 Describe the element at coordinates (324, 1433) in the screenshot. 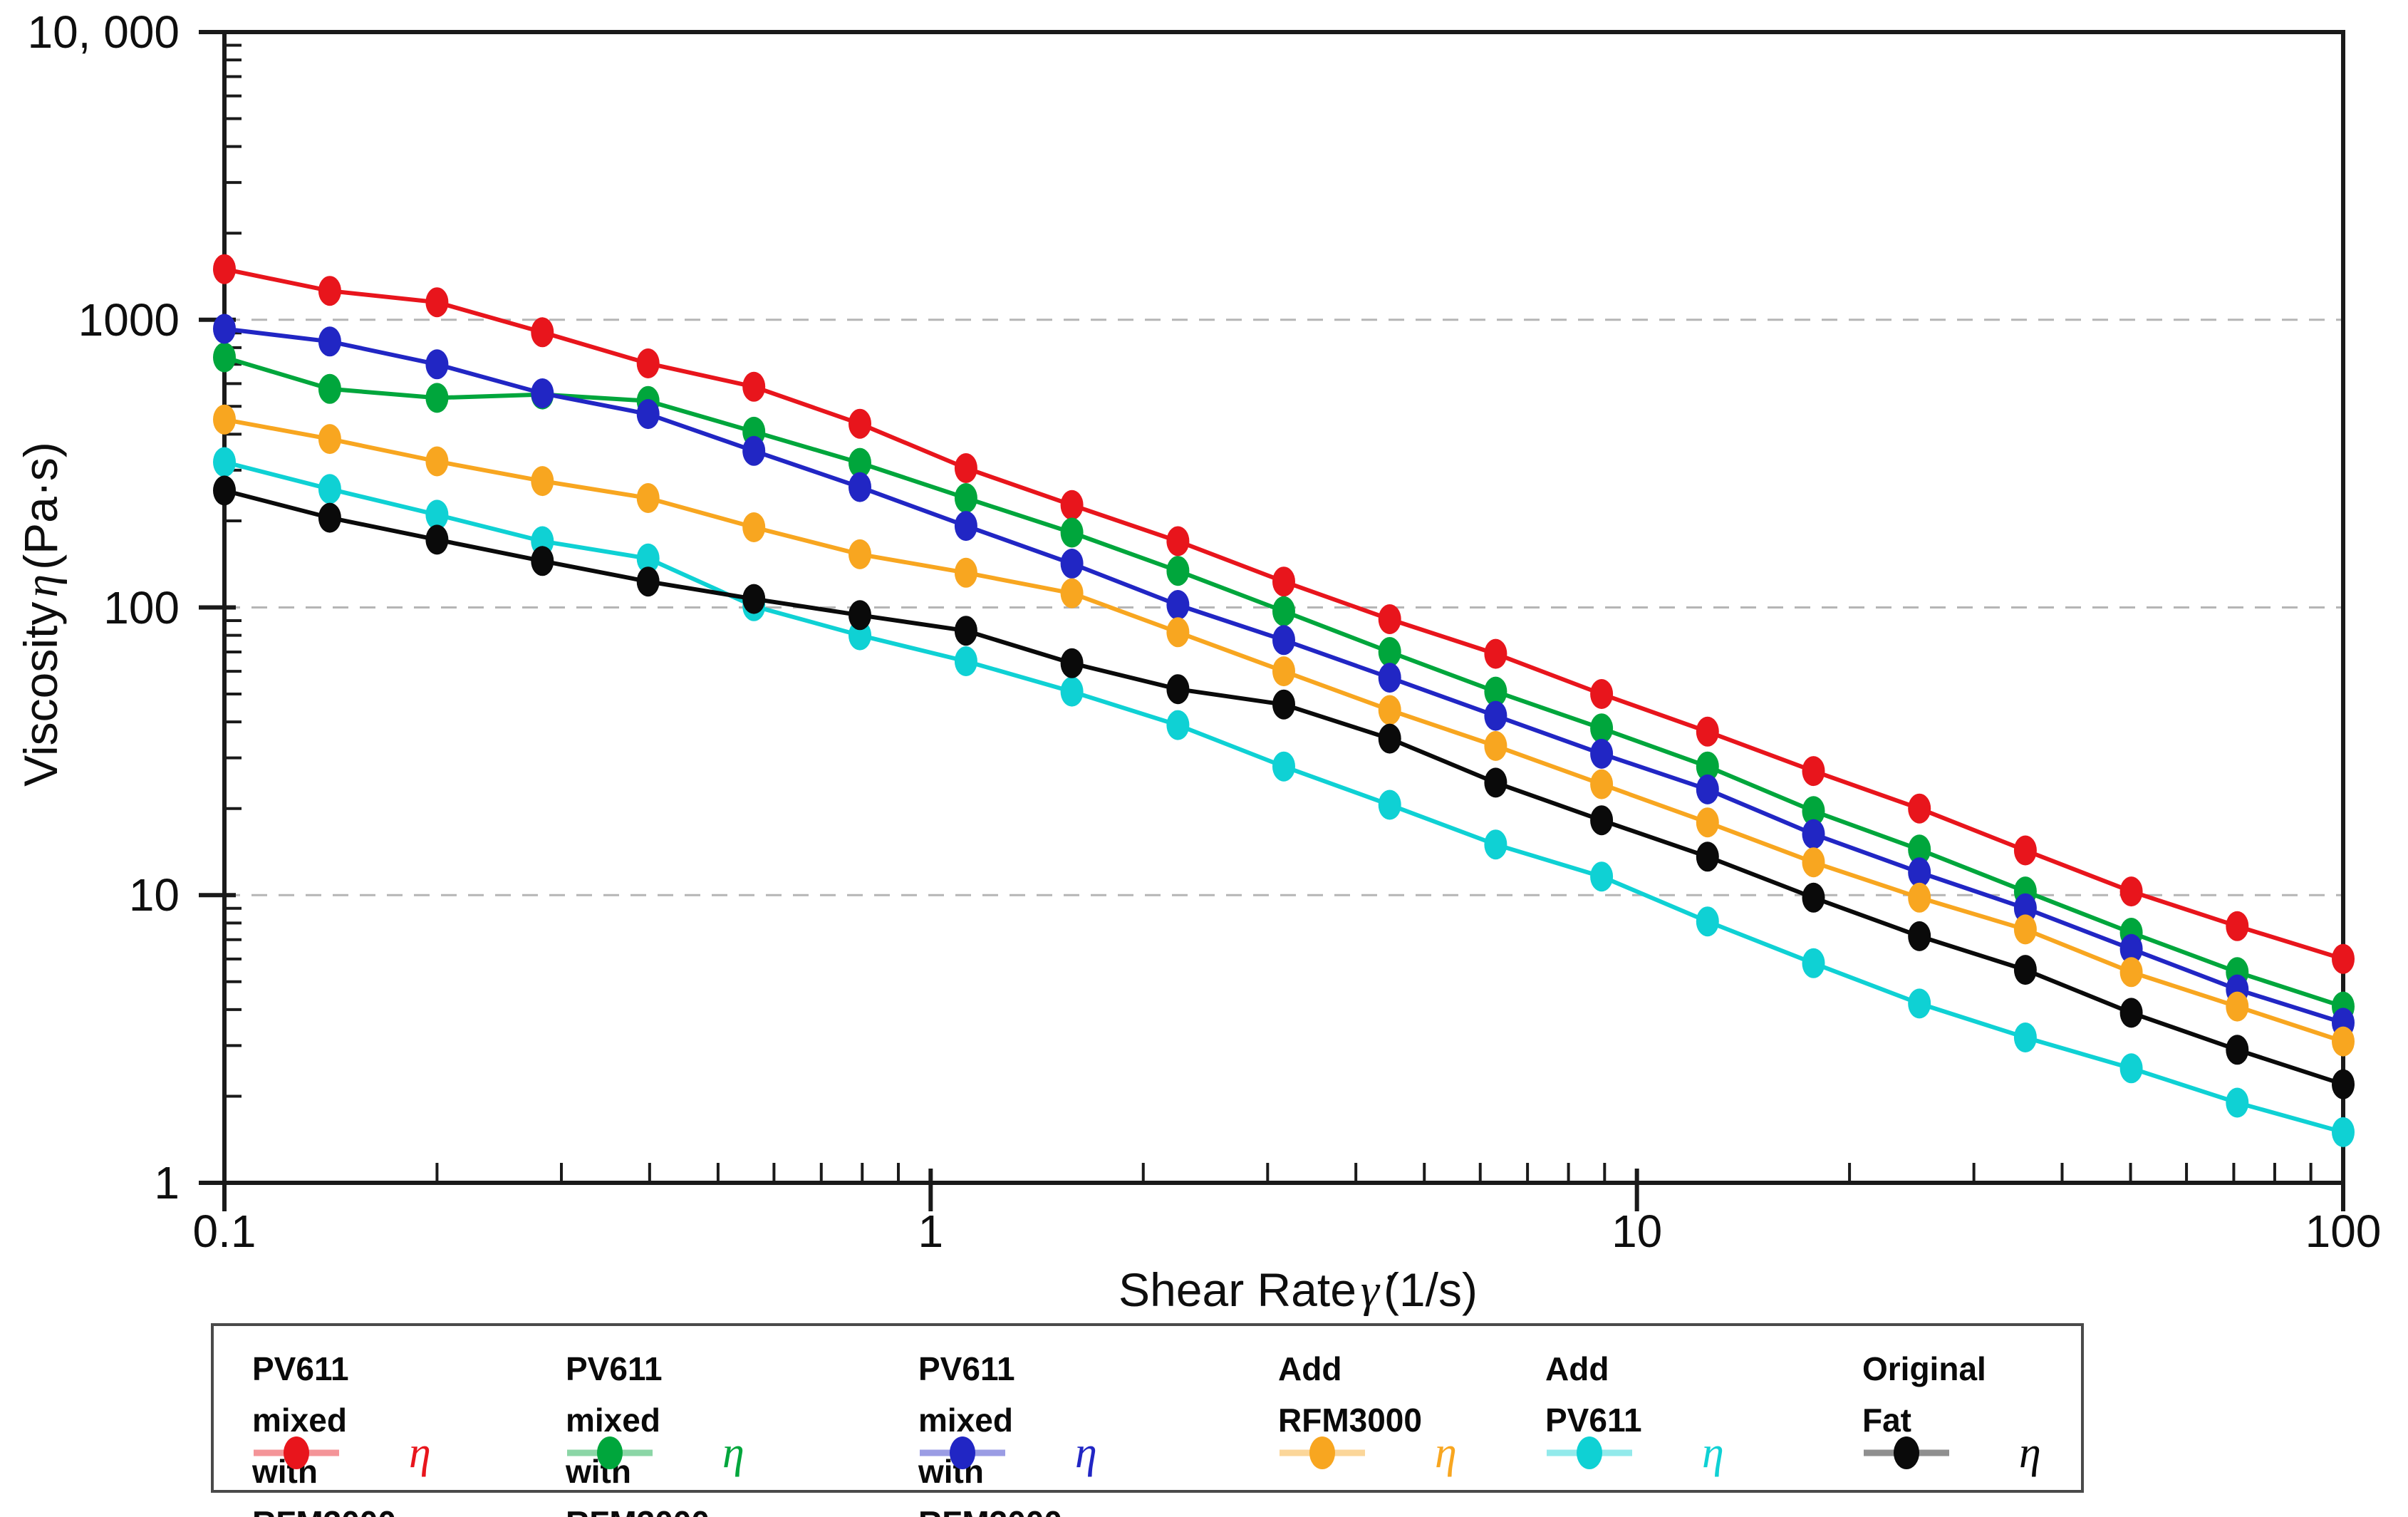

I see `legend-entry-label: PV611 mixed with RFM3000 (1:3)` at that location.